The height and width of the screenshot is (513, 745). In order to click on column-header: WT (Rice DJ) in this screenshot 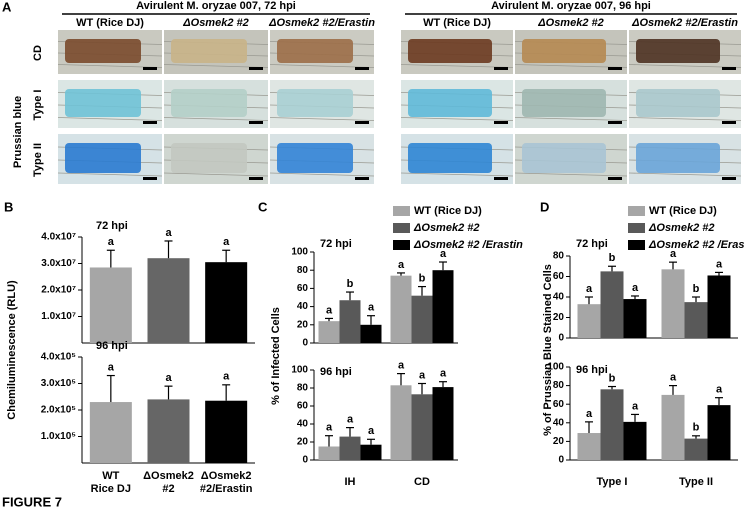, I will do `click(110, 23)`.